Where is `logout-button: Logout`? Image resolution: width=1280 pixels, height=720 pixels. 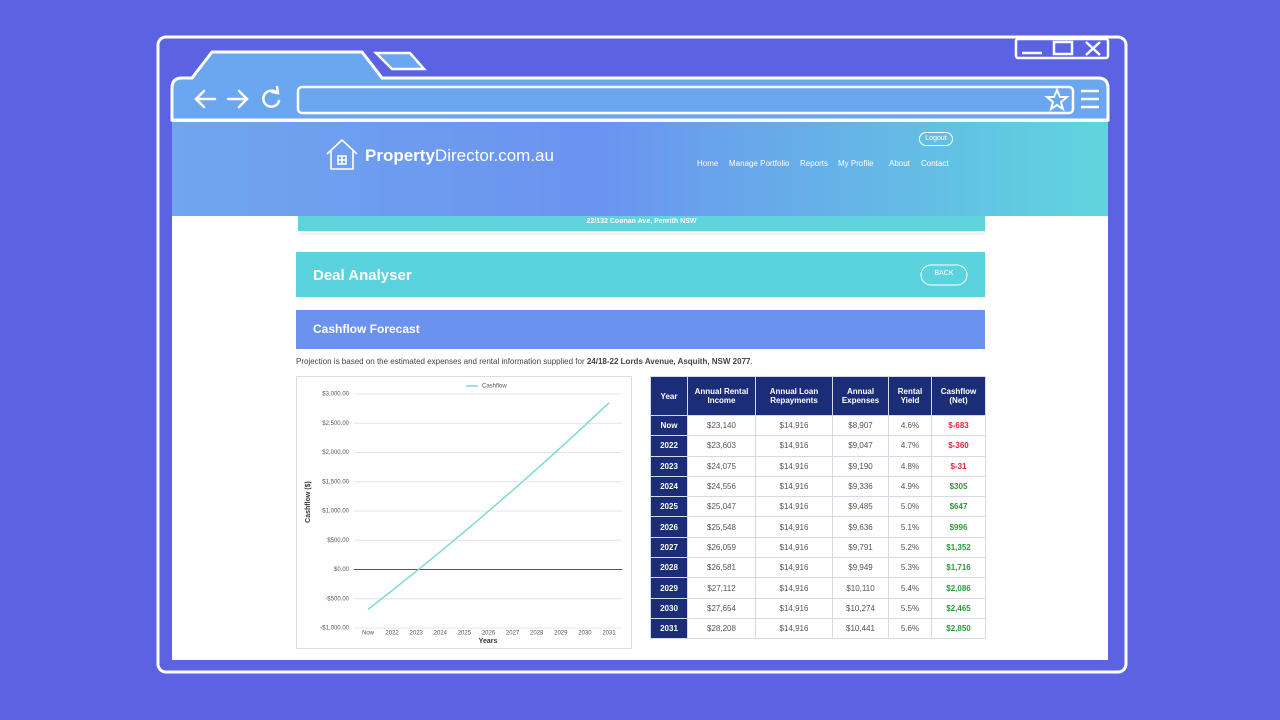
logout-button: Logout is located at coordinates (936, 139).